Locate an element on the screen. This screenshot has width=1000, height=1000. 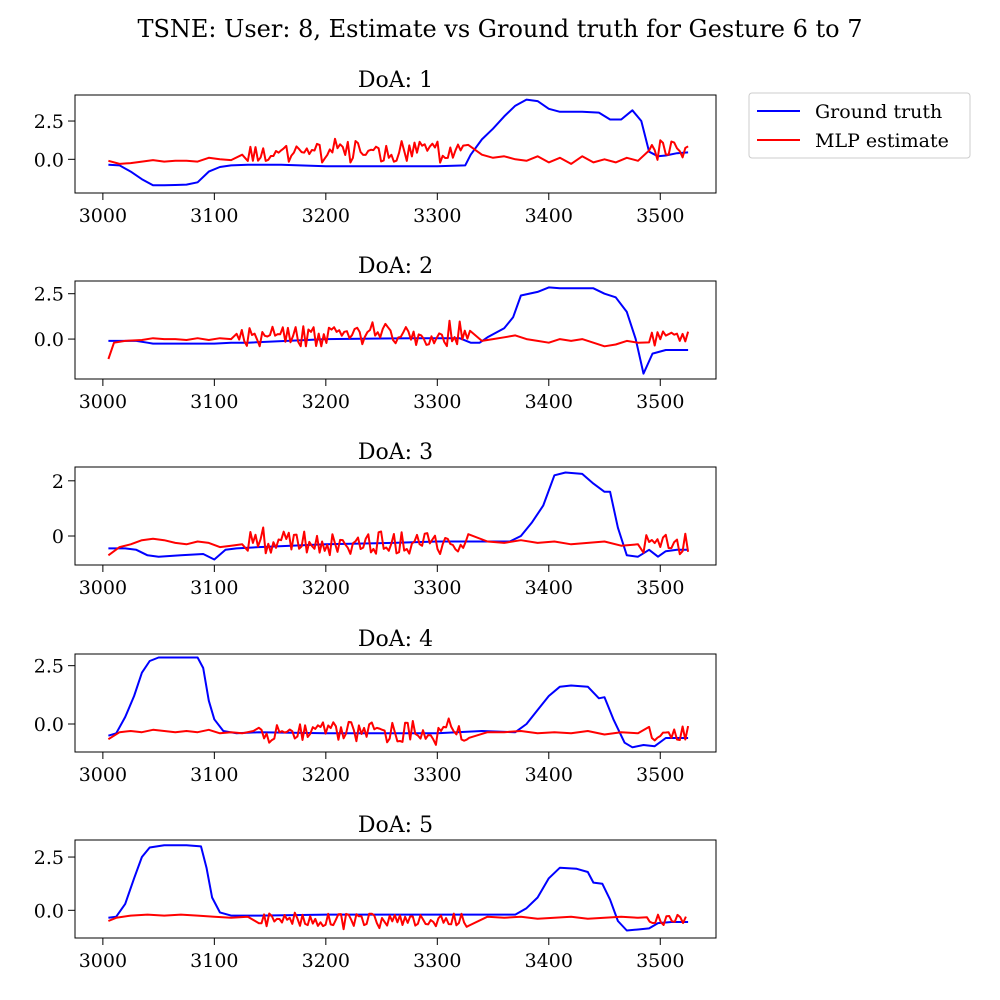
subplot-doa-5: DoA: 5 3000 3100 3200 3300 3400 3500 0.0 2.5 is located at coordinates (375, 892).